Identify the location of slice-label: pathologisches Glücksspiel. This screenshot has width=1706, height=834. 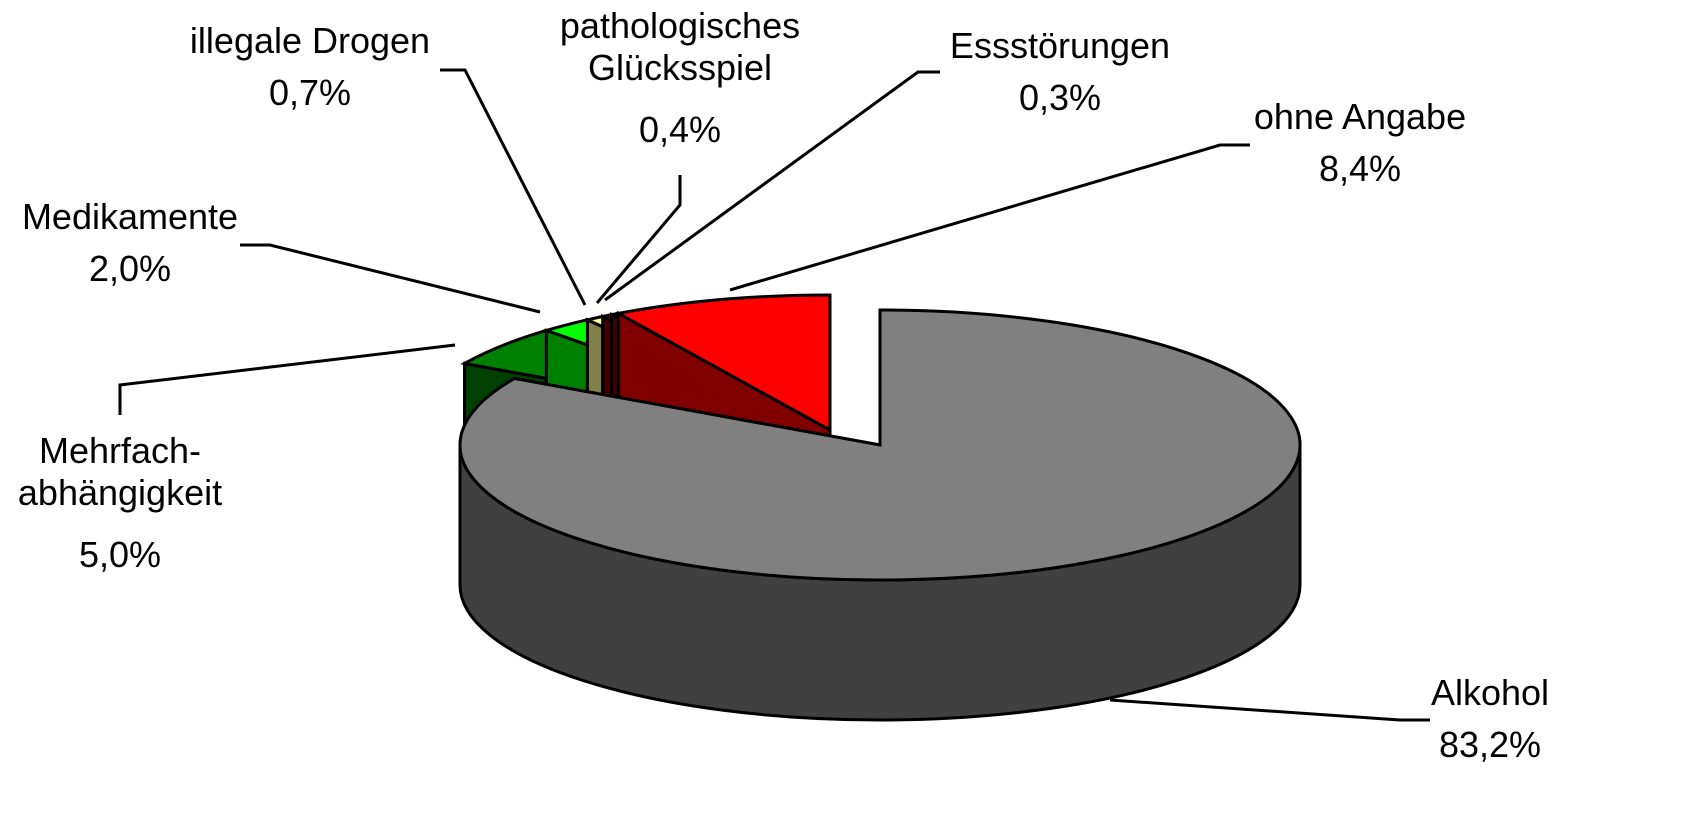
(680, 46).